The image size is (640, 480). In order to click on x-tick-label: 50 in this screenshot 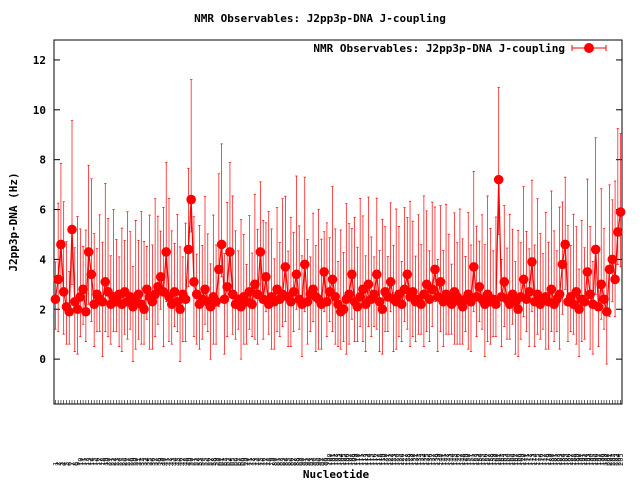, I will do `click(192, 462)`.